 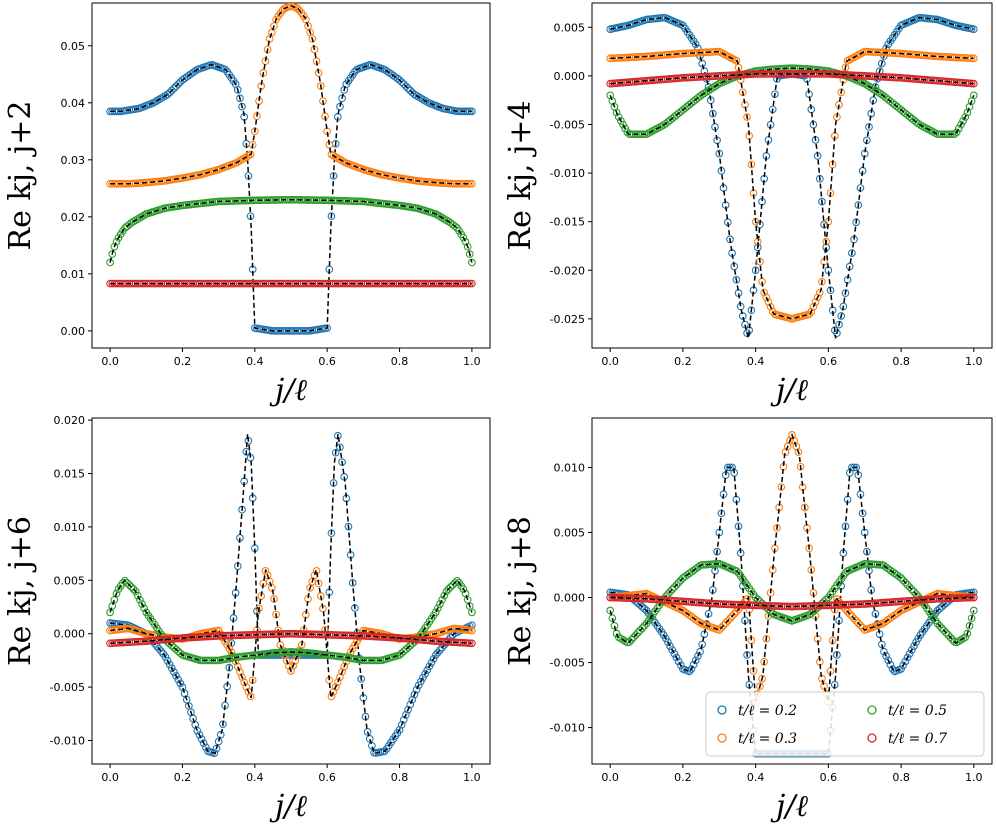 What do you see at coordinates (288, 390) in the screenshot?
I see `x-axis-label: j/ℓ` at bounding box center [288, 390].